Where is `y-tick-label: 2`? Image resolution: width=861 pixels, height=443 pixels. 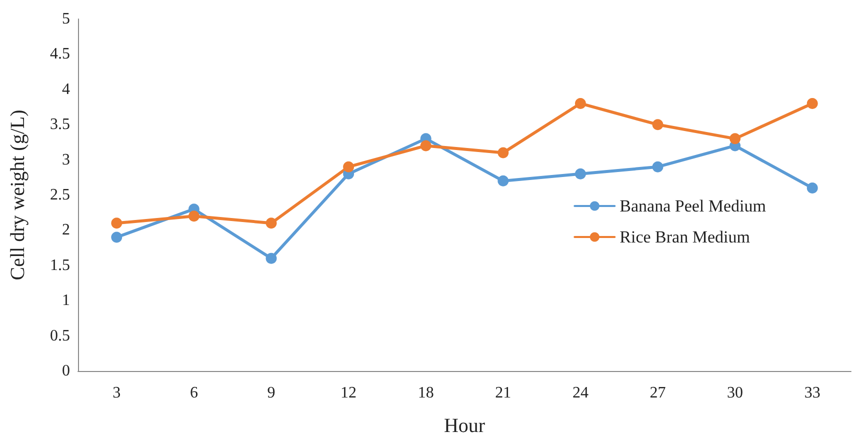 y-tick-label: 2 is located at coordinates (66, 230).